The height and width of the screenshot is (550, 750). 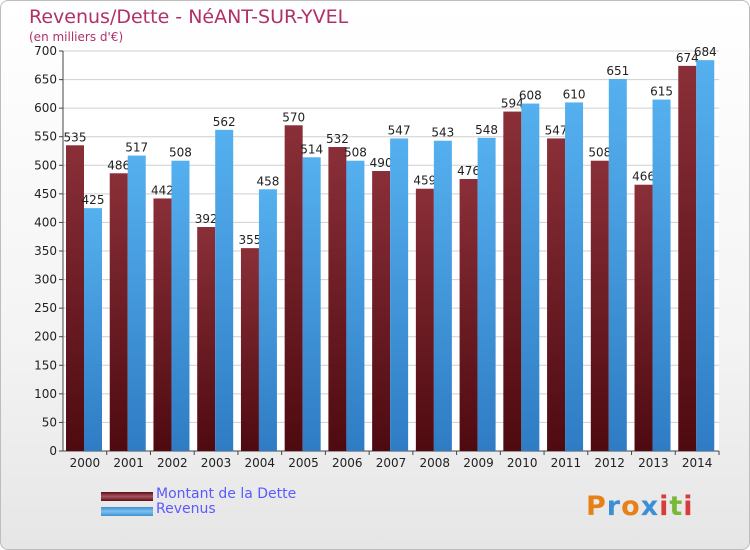 What do you see at coordinates (172, 463) in the screenshot?
I see `x-tick-label: 2002` at bounding box center [172, 463].